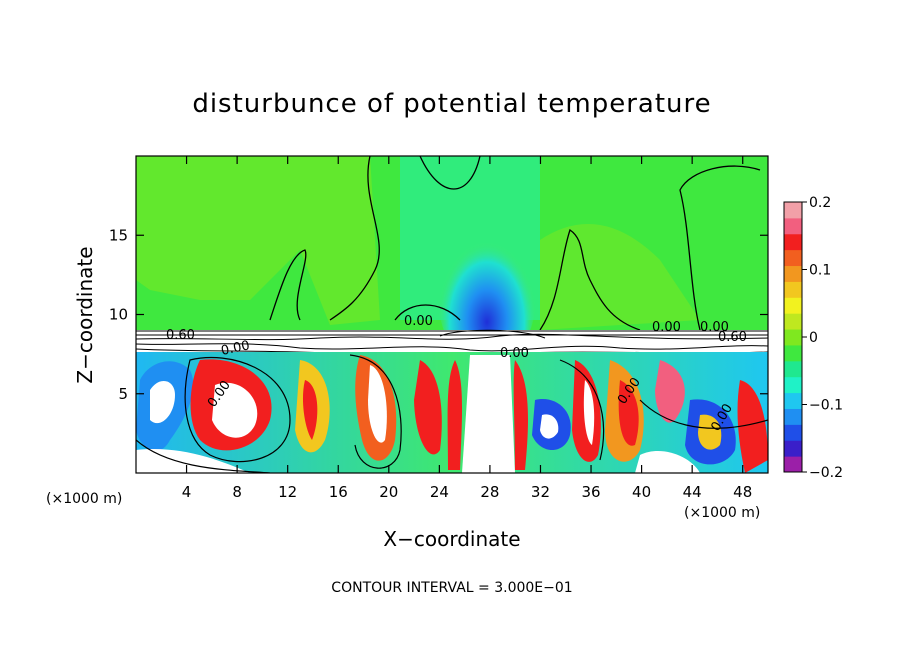  Describe the element at coordinates (237, 492) in the screenshot. I see `x-tick-label: 8` at that location.